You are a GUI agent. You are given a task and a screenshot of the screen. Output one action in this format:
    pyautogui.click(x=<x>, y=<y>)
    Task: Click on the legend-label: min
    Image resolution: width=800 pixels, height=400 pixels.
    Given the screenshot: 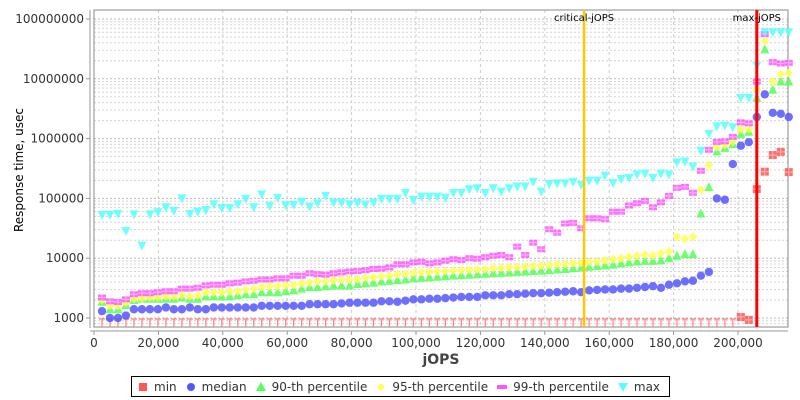 What is the action you would take?
    pyautogui.click(x=165, y=386)
    